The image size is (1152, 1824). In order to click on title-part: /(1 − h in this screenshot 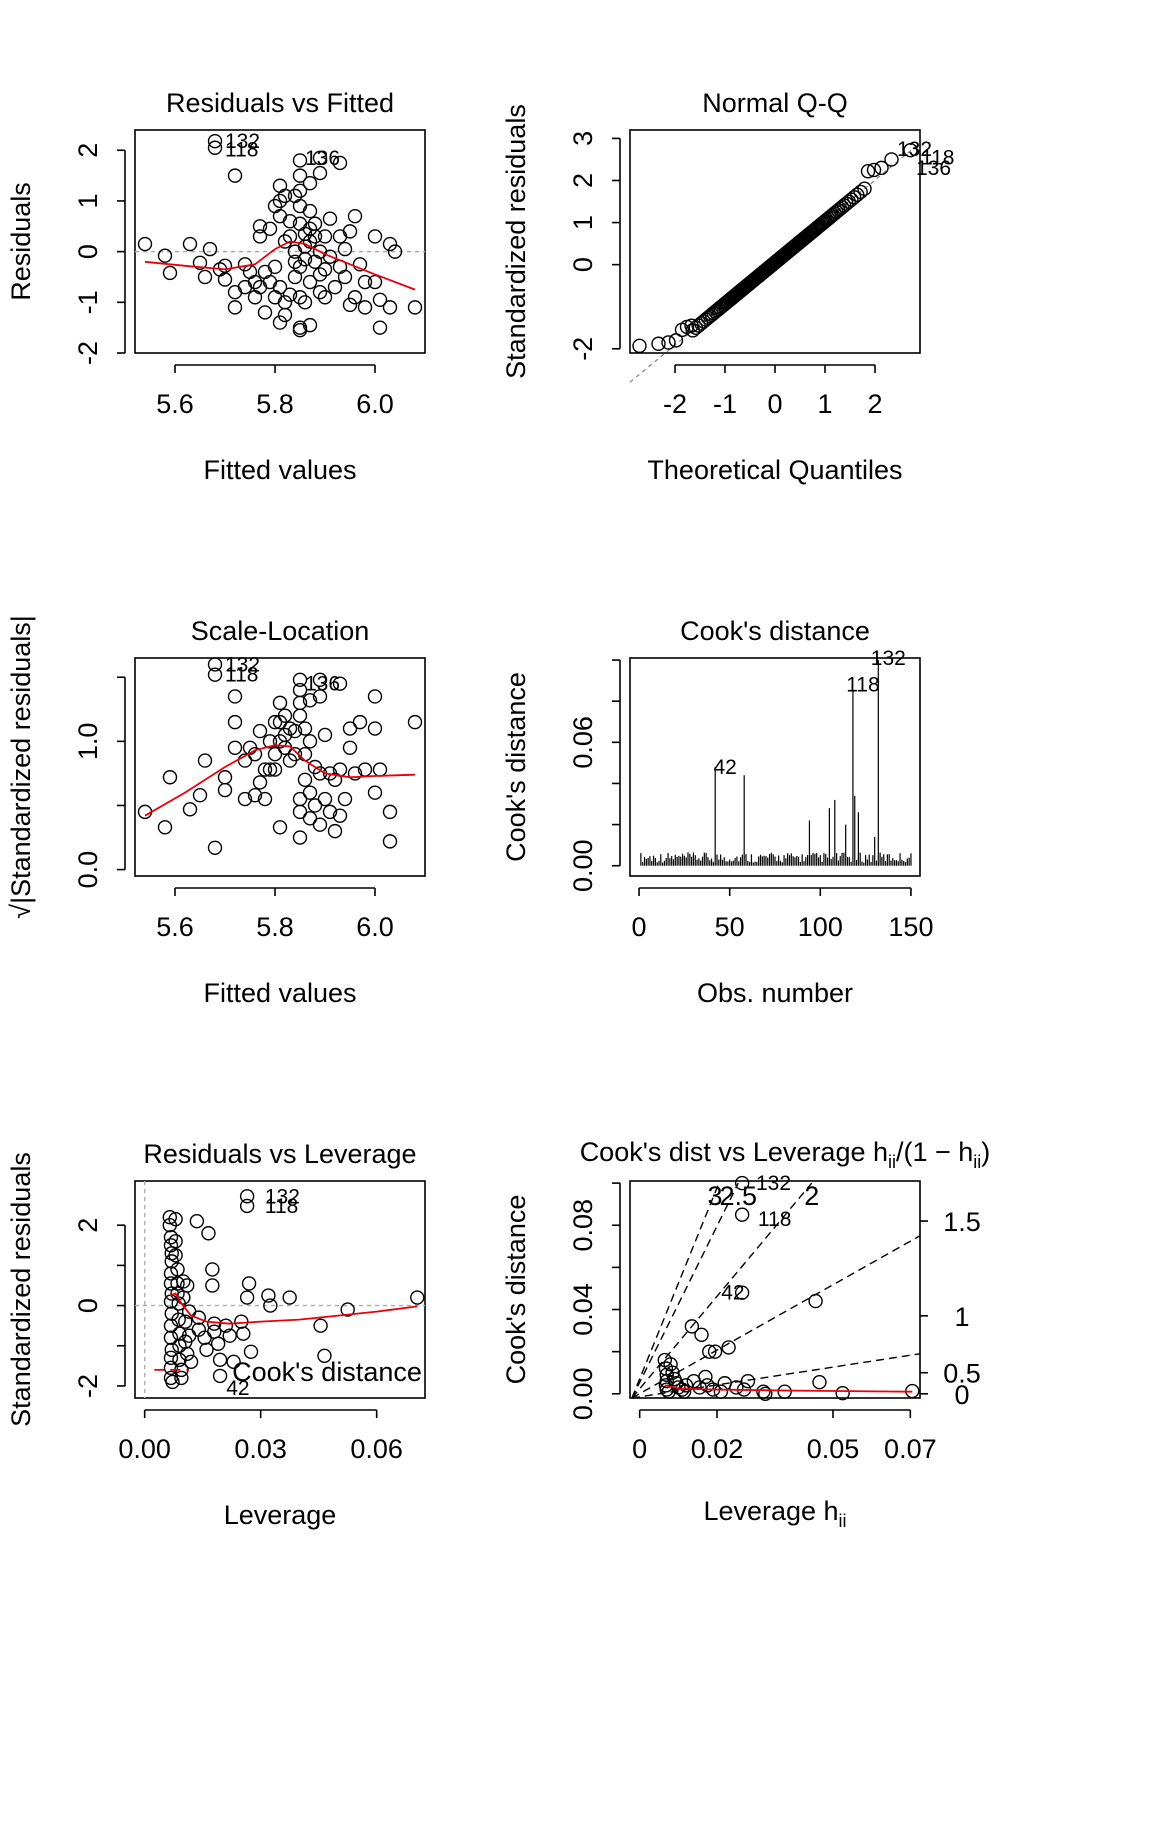, I will do `click(934, 1152)`.